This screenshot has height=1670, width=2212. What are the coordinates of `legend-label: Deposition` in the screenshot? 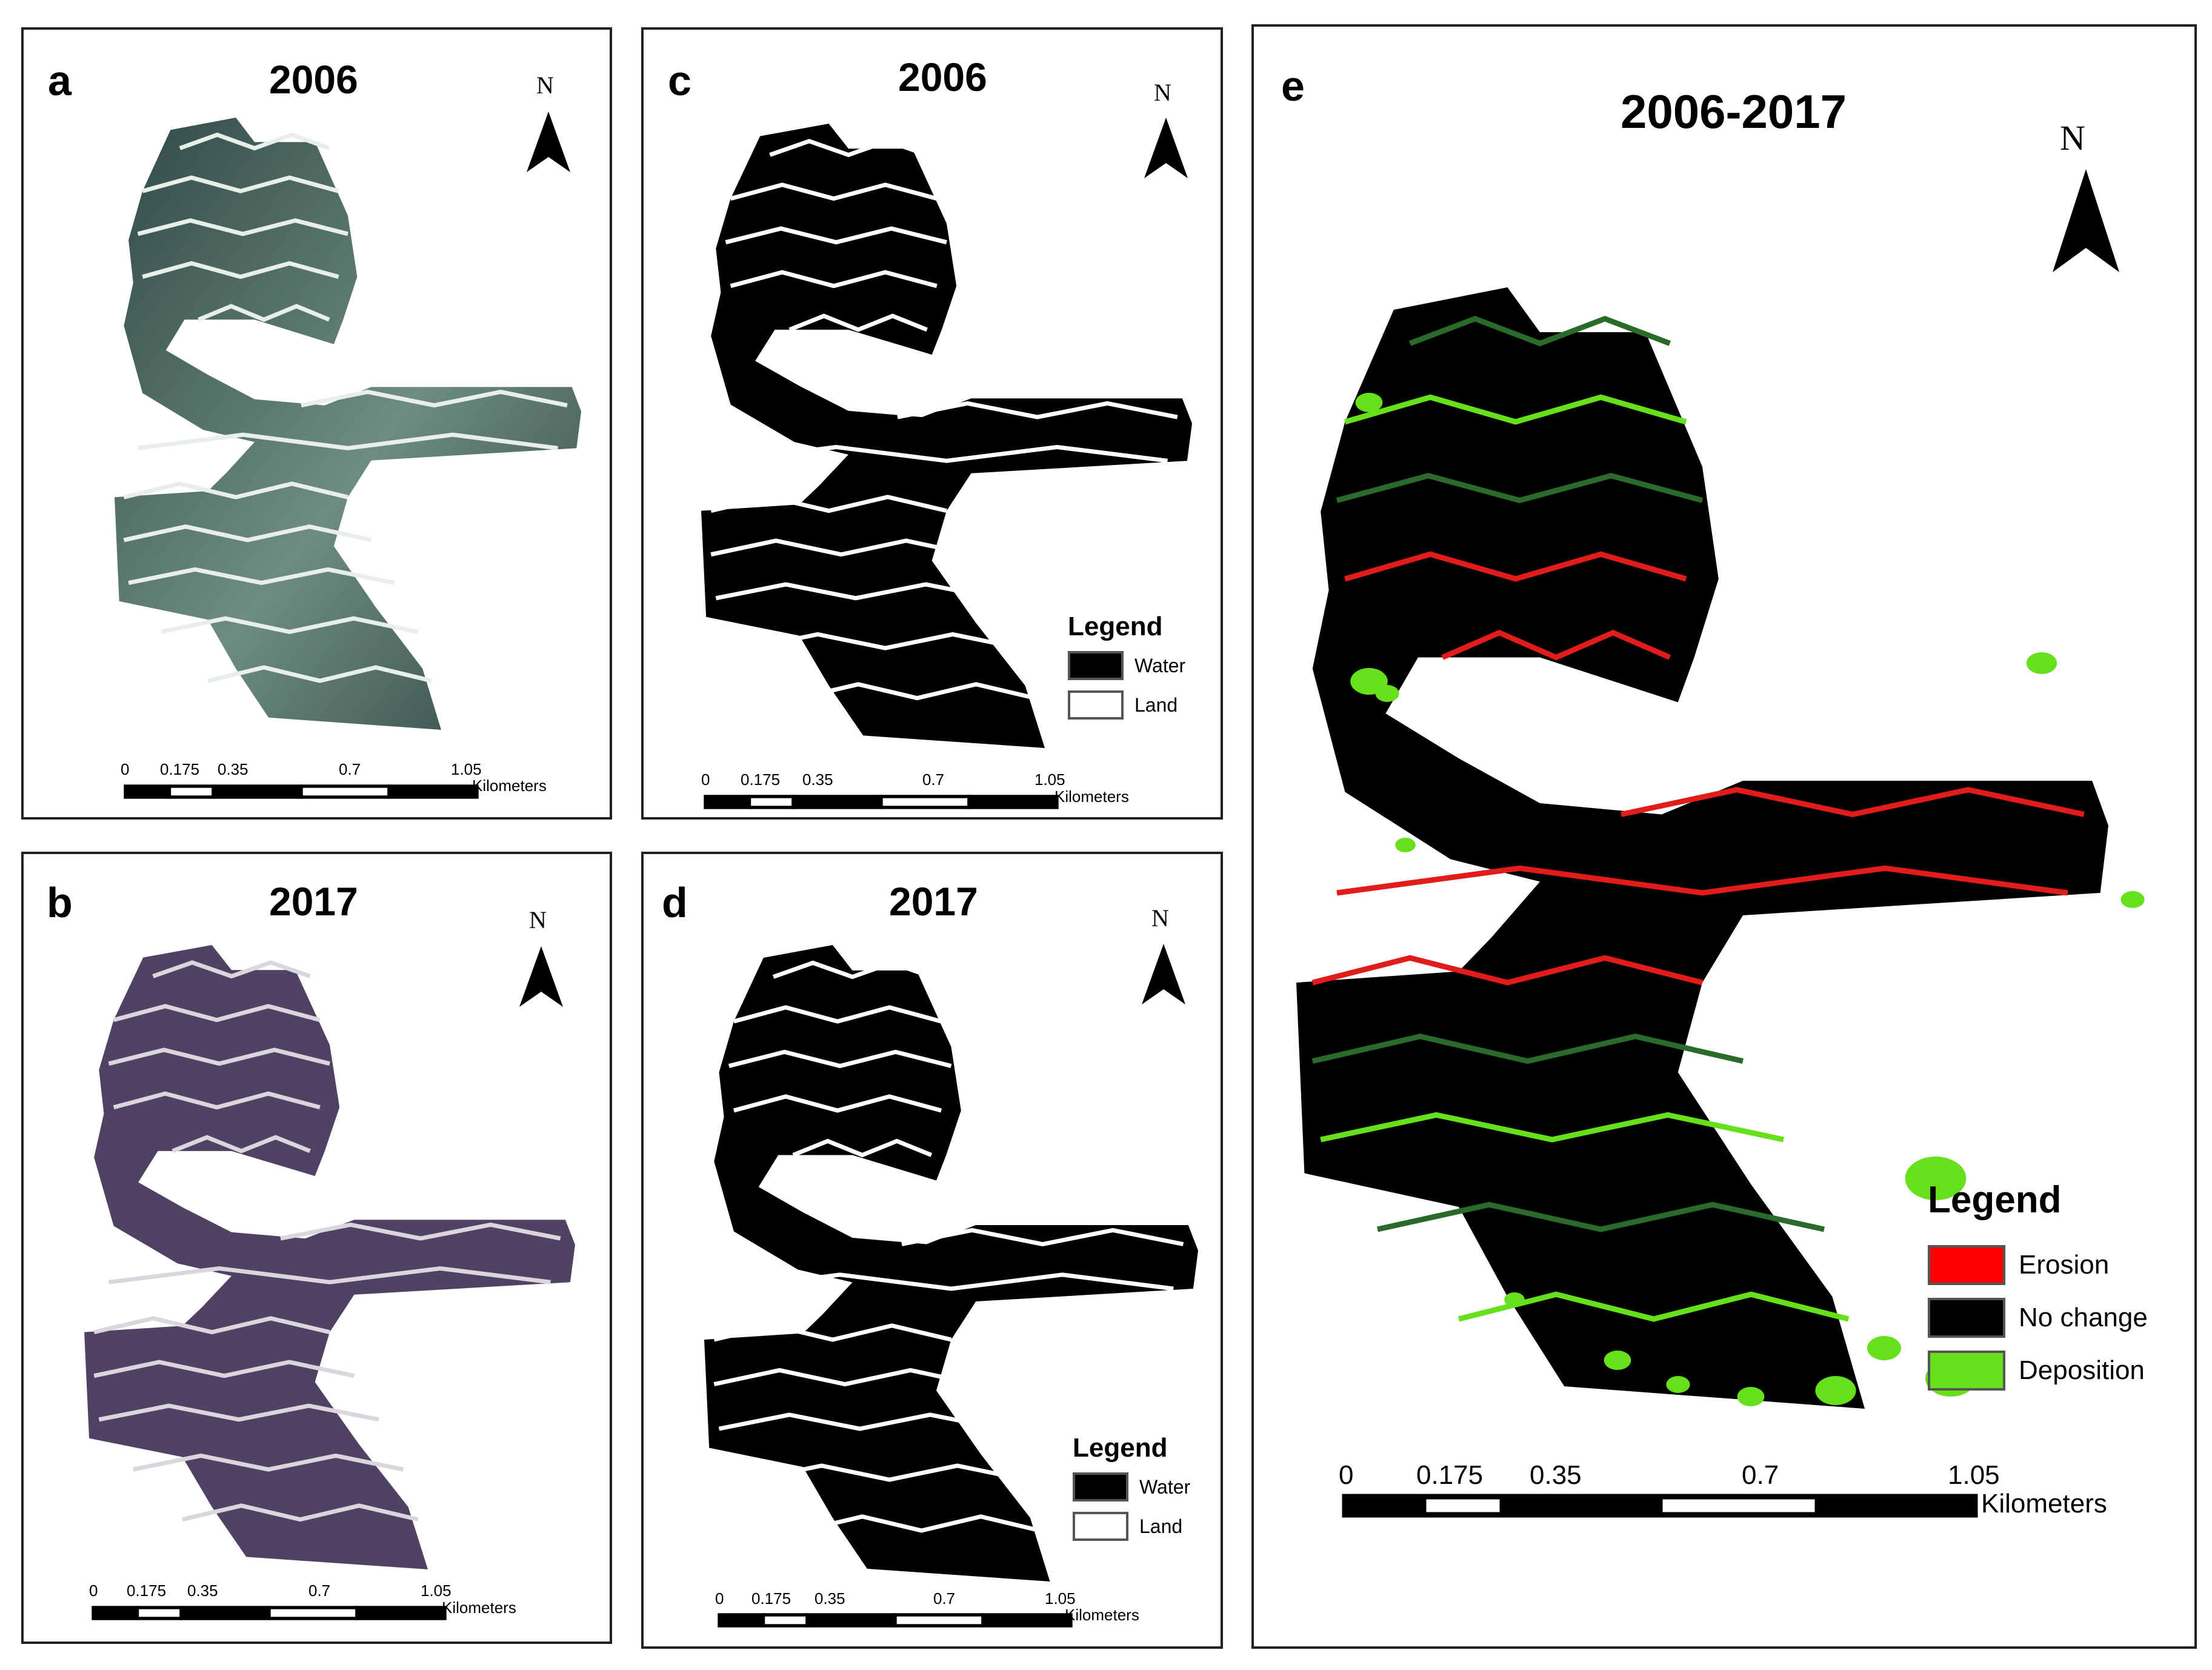 It's located at (2082, 1370).